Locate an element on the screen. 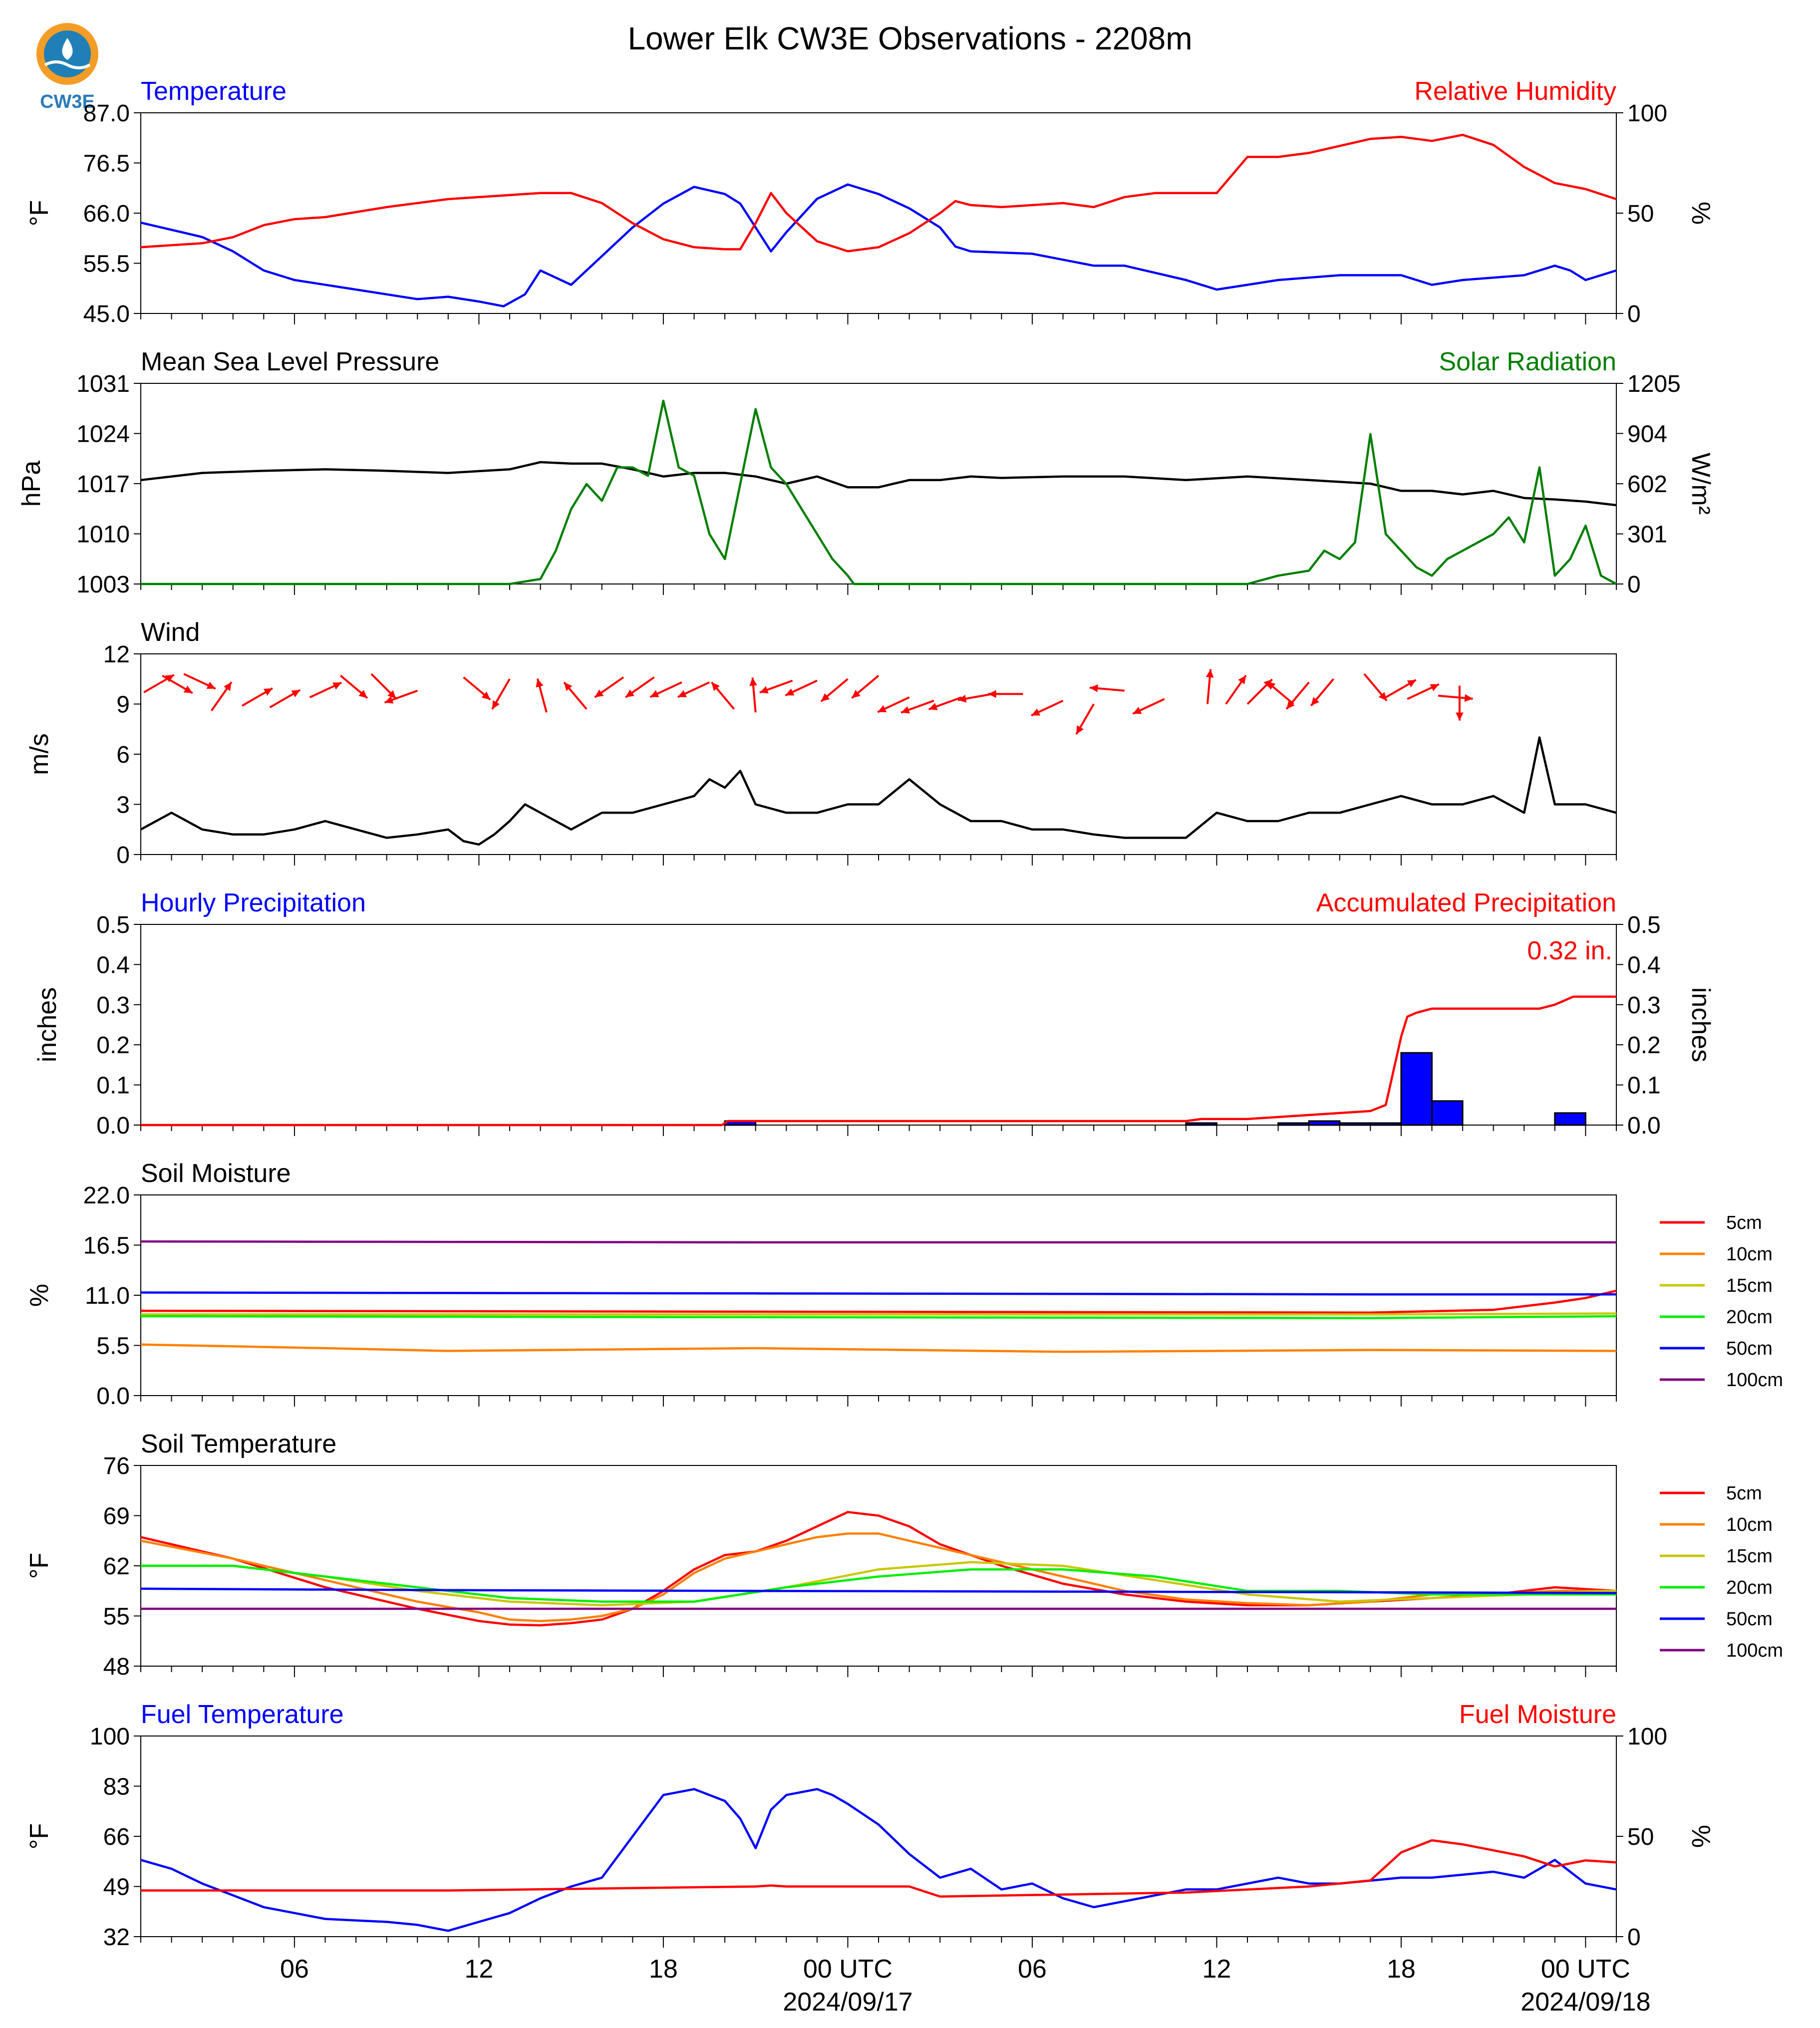 The image size is (1820, 2028). panel-title-left: Mean Sea Level Pressure is located at coordinates (290, 361).